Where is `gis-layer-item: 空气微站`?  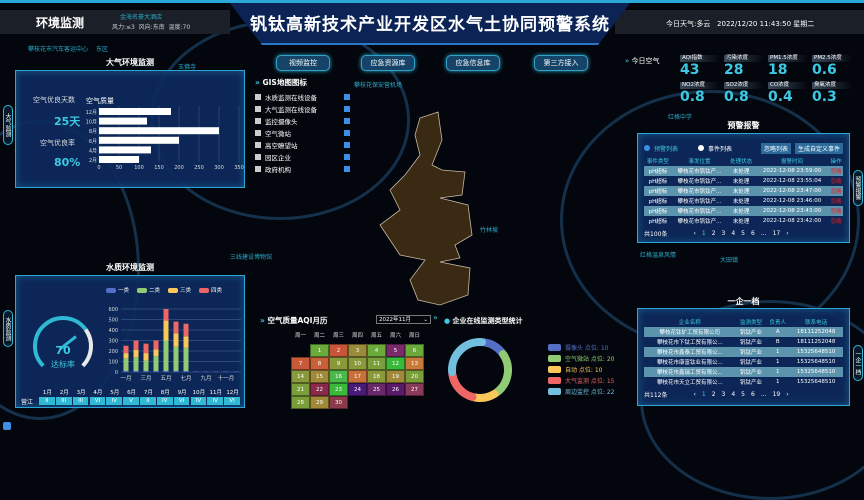
gis-layer-item: 空气微站 is located at coordinates (302, 133).